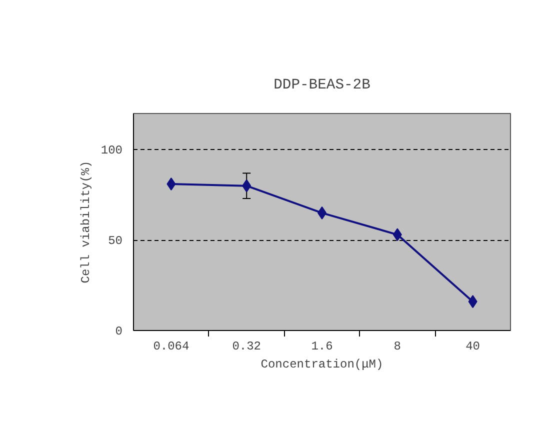 This screenshot has height=430, width=534. I want to click on y-tick-label: 100, so click(111, 151).